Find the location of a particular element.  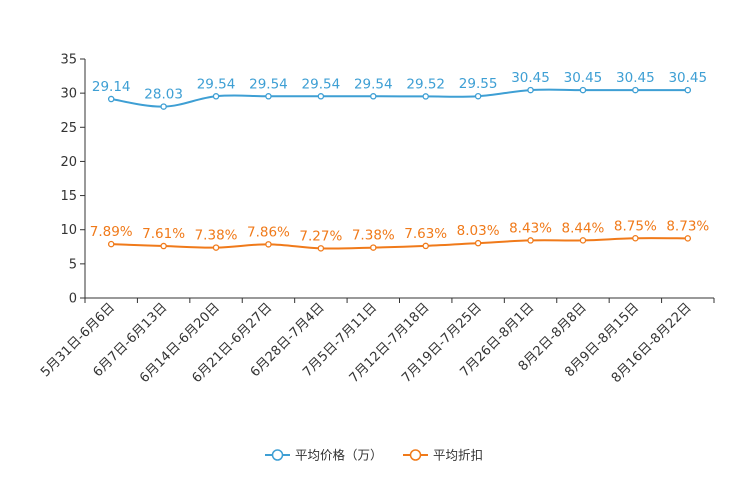

legend-label: 平均价格（万） is located at coordinates (339, 455).